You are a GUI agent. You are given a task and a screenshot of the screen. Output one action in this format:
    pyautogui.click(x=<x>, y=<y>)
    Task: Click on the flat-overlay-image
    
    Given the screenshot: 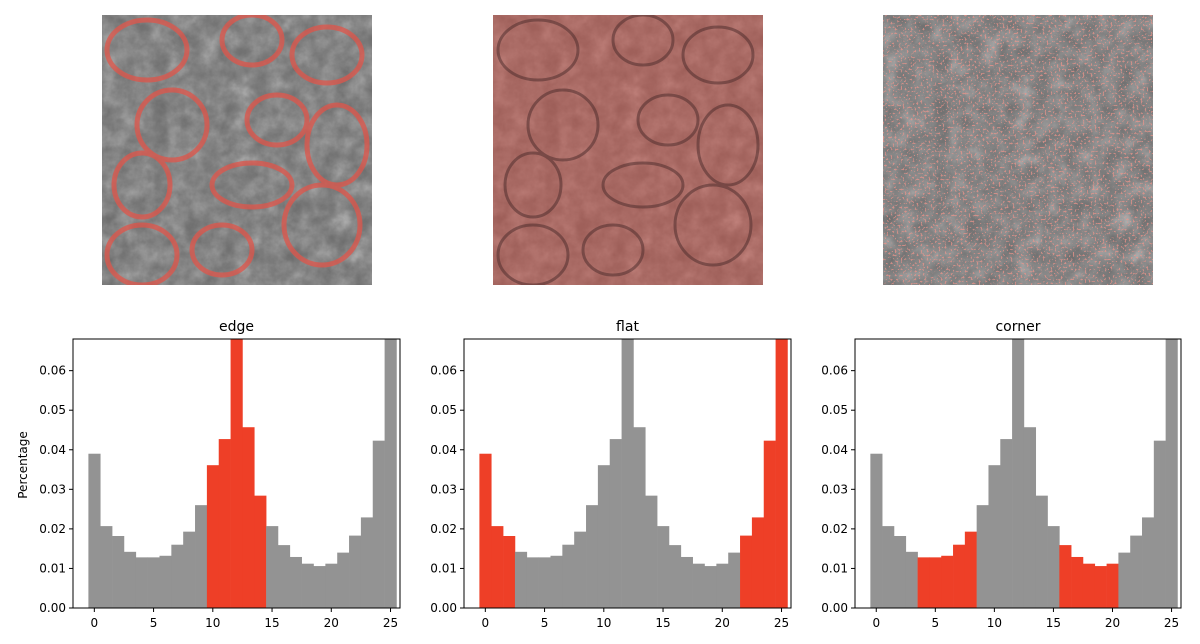 What is the action you would take?
    pyautogui.click(x=628, y=150)
    